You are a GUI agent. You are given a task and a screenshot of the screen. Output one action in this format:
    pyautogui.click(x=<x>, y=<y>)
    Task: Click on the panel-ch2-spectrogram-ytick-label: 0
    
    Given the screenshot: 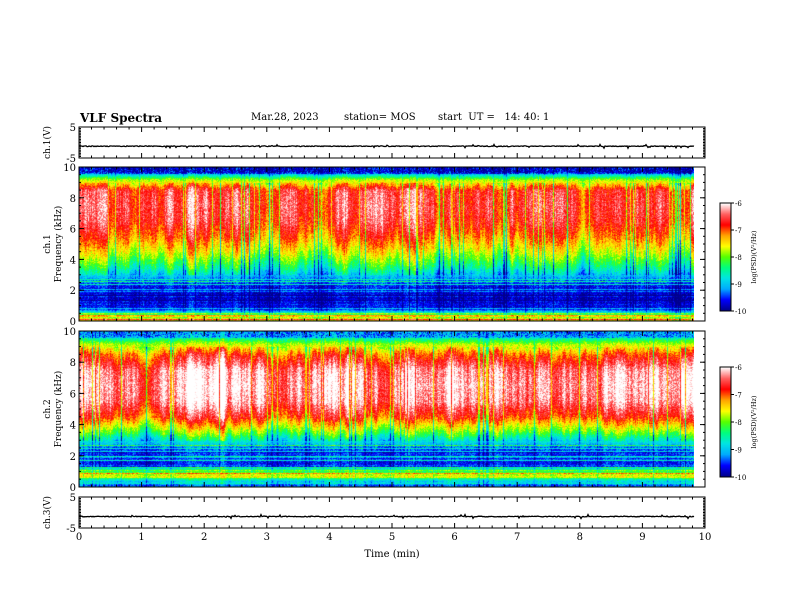 What is the action you would take?
    pyautogui.click(x=73, y=488)
    